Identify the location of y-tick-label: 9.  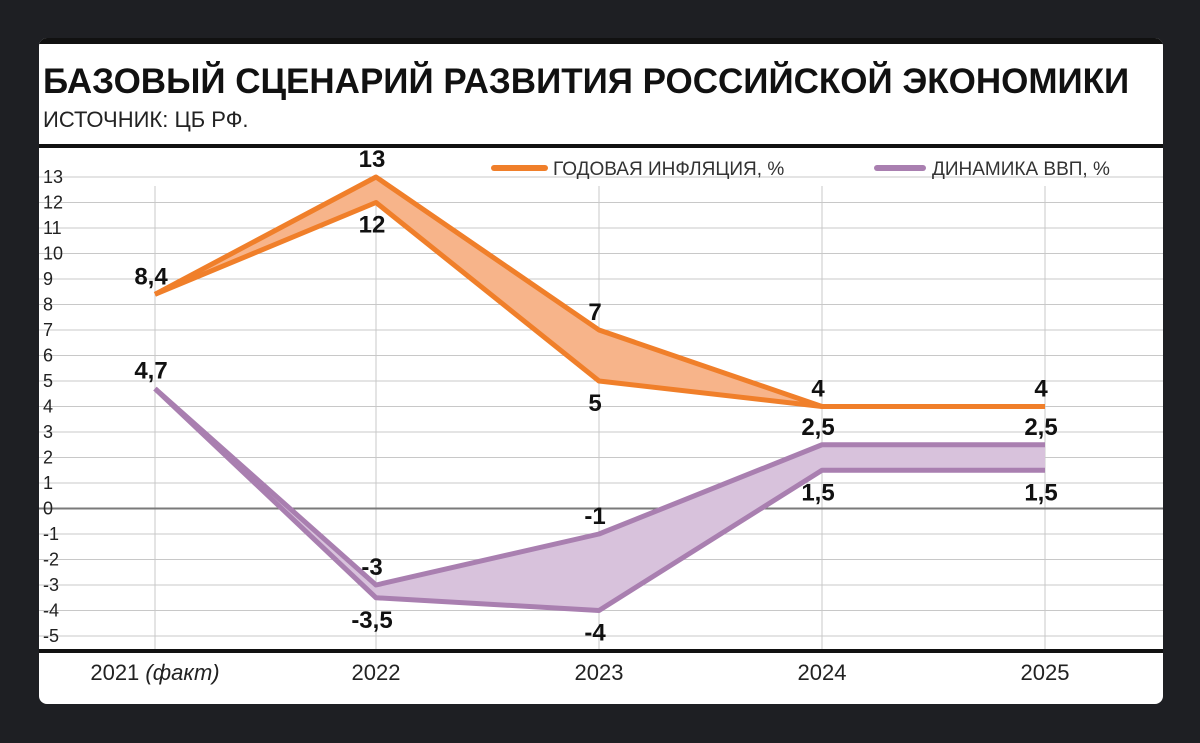
(48, 279).